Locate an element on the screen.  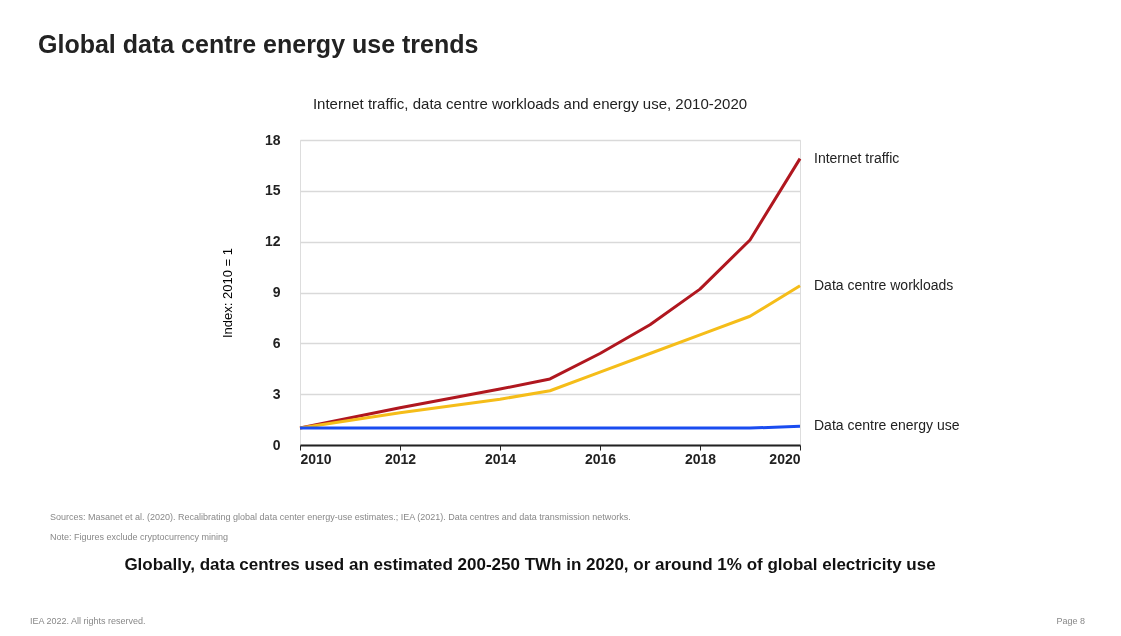
line-series is located at coordinates (550, 357).